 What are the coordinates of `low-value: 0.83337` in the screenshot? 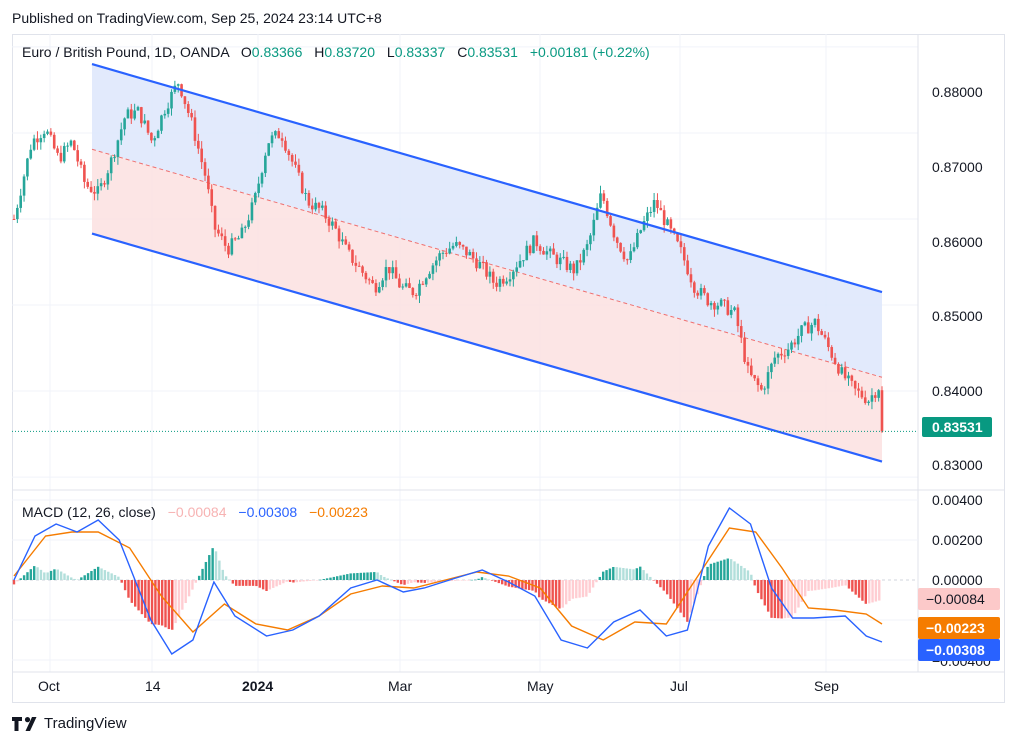 It's located at (420, 52).